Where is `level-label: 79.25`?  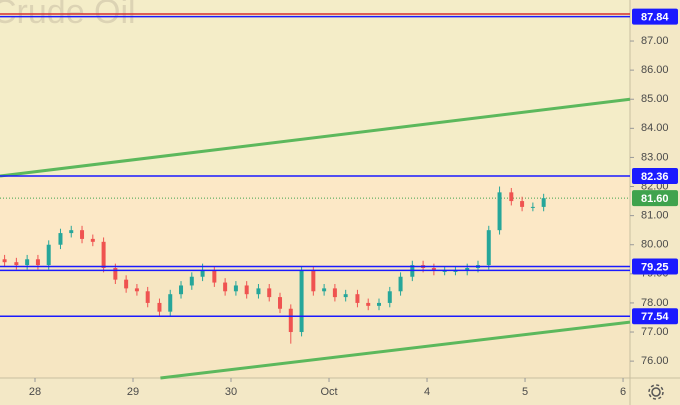 level-label: 79.25 is located at coordinates (655, 267).